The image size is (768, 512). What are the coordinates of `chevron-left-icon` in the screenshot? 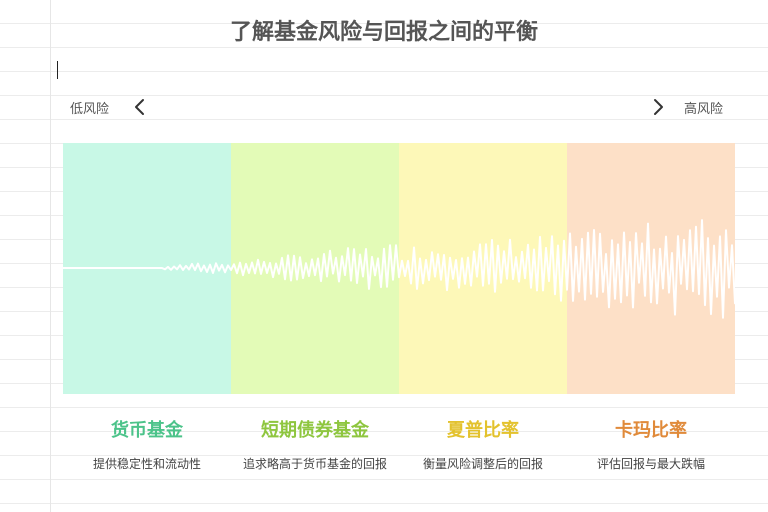 It's located at (141, 107).